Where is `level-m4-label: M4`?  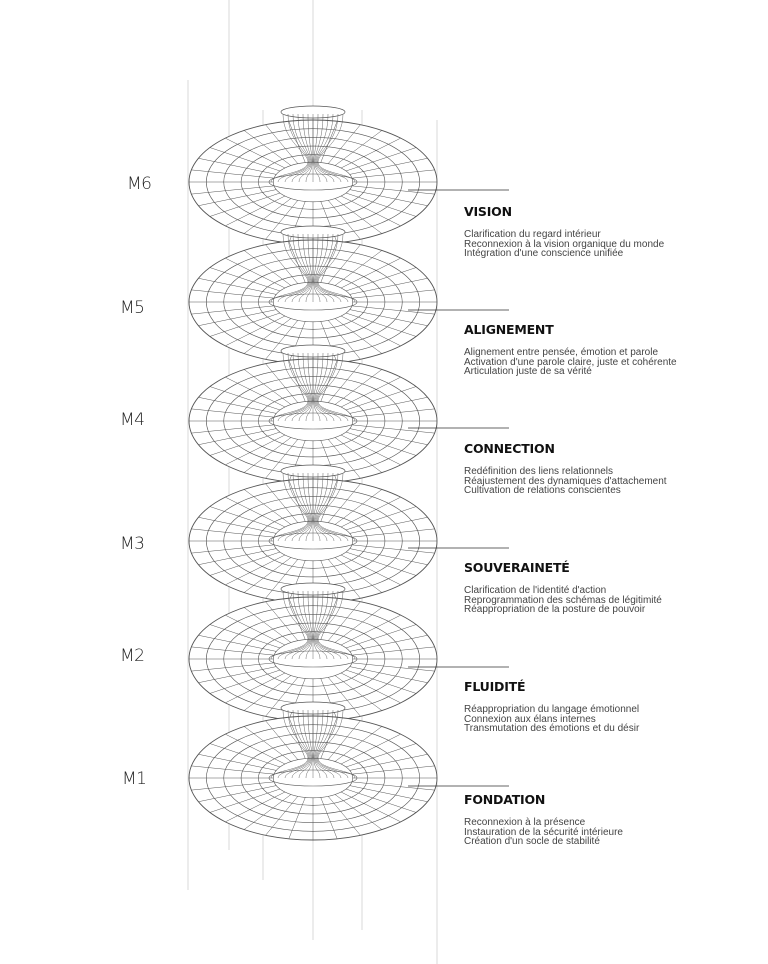 level-m4-label: M4 is located at coordinates (132, 420).